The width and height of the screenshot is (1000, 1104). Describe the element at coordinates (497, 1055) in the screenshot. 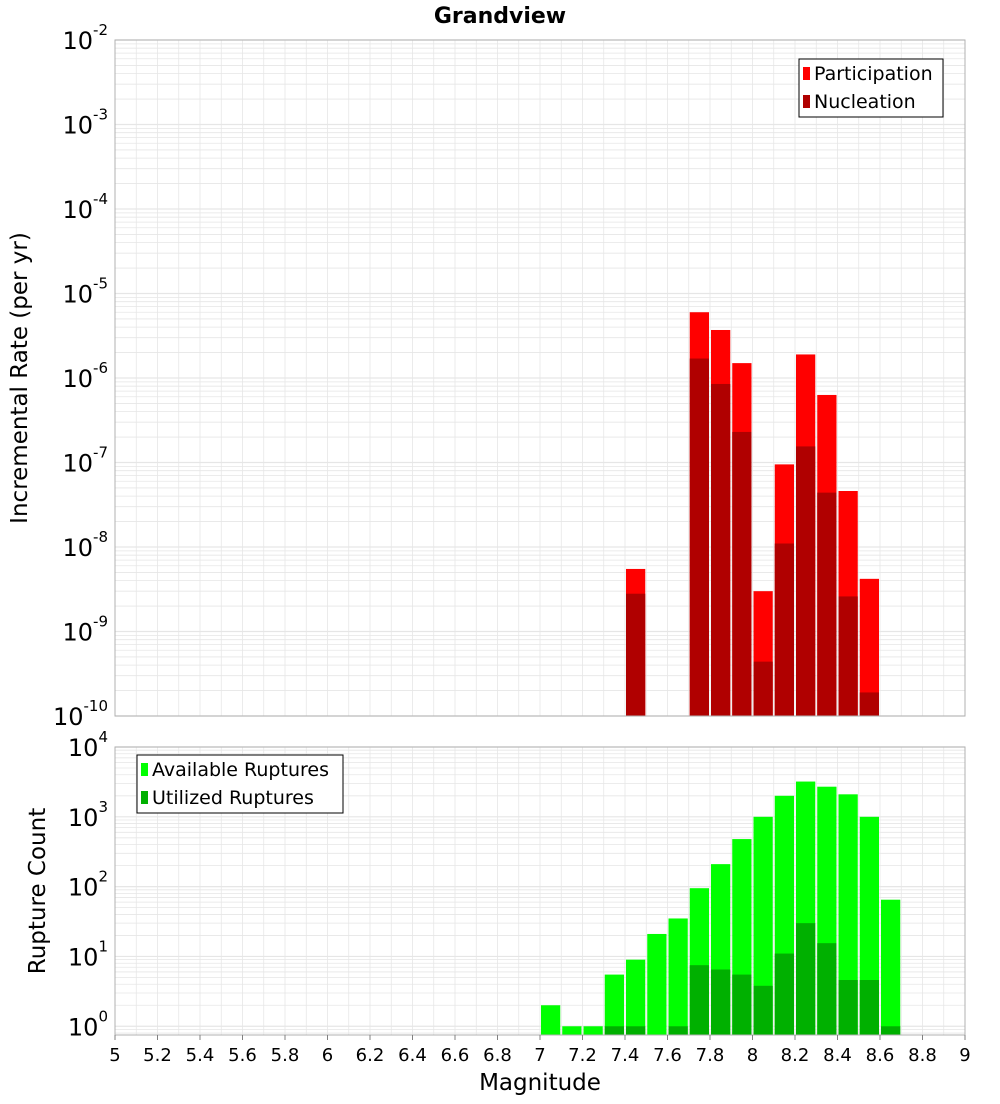

I see `x-tick-label: 6.8` at that location.